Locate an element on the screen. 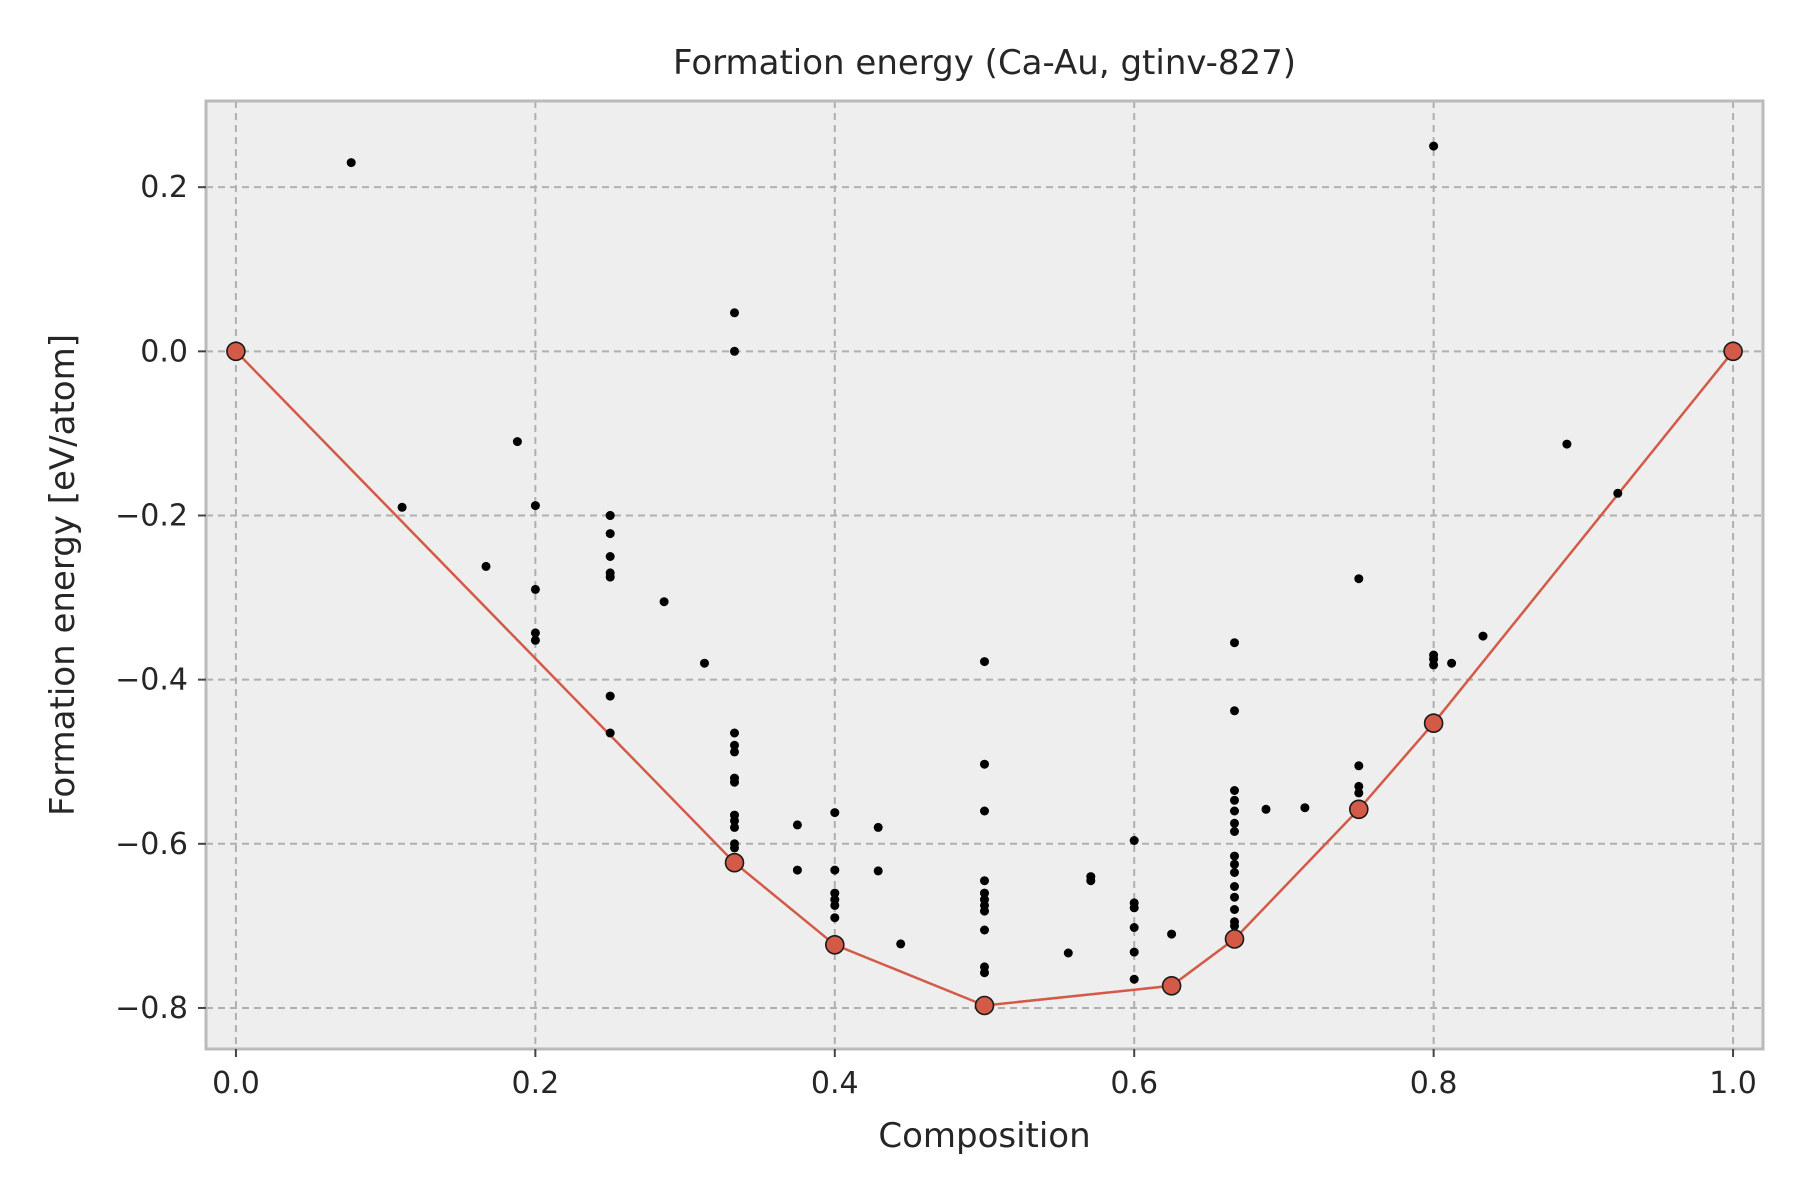 This screenshot has height=1200, width=1800. y-tick-label: −0.2 is located at coordinates (151, 515).